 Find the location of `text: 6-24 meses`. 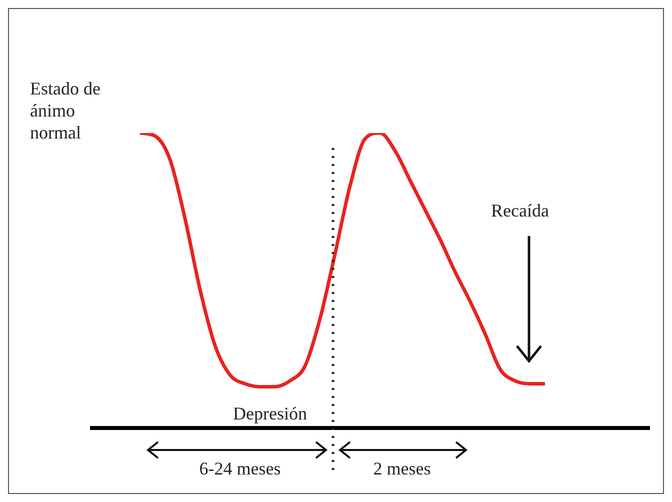

text: 6-24 meses is located at coordinates (240, 468).